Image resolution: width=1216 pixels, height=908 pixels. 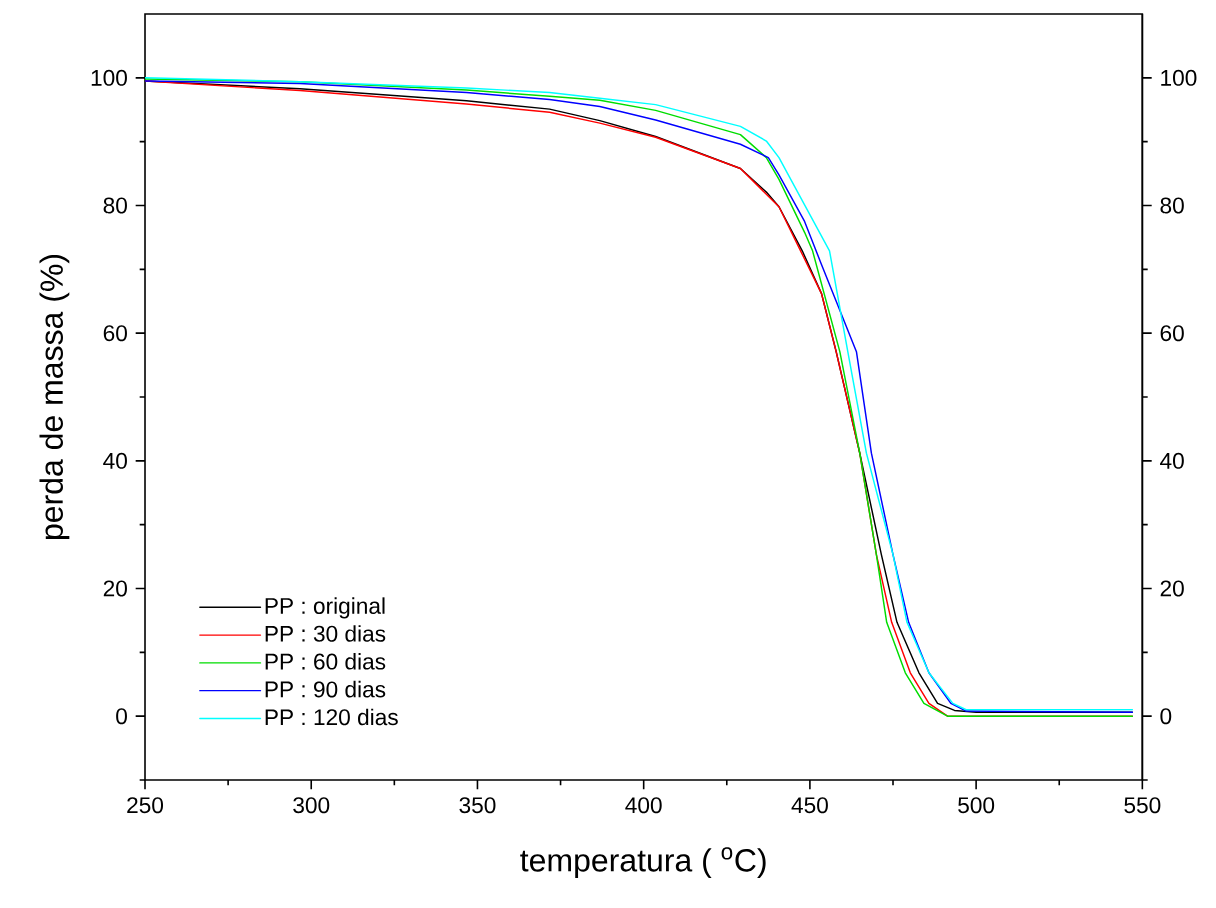 I want to click on y2-tick-label: 0, so click(x=1166, y=716).